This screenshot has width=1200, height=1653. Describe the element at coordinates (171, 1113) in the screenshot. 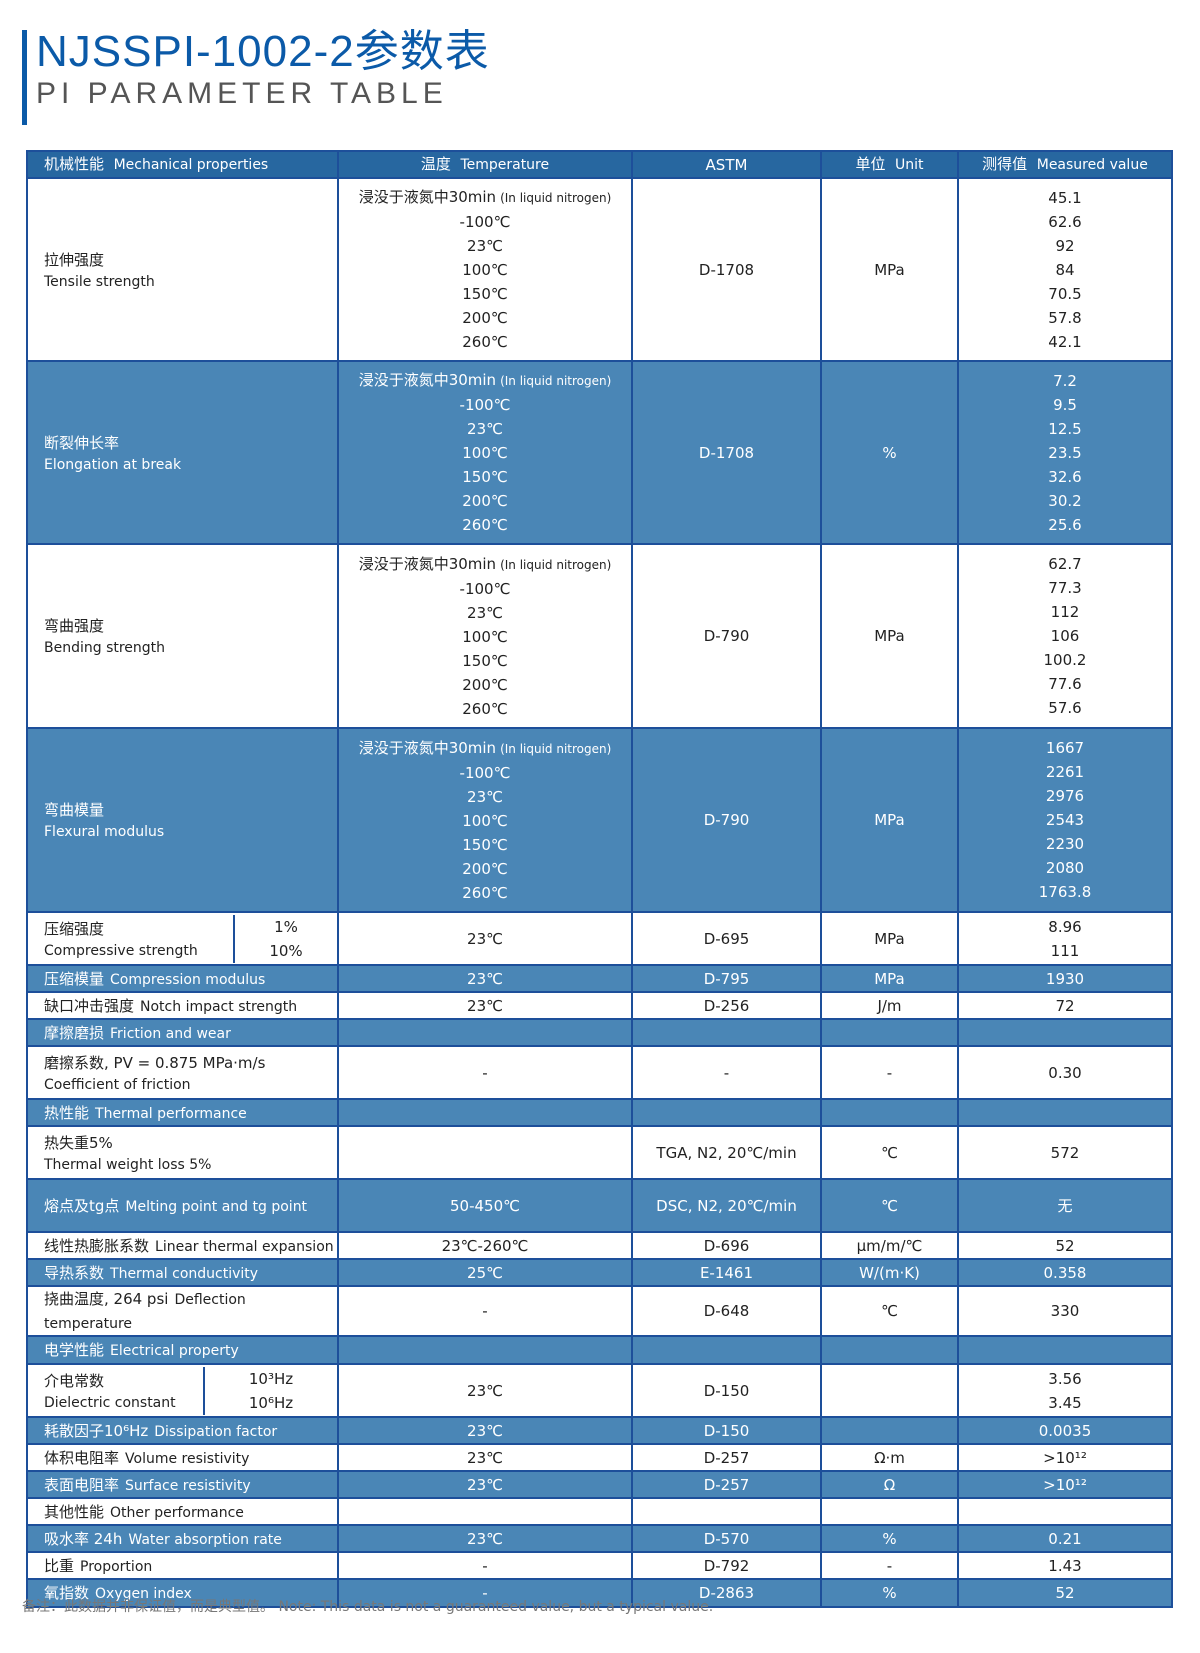

I see `property-name-en: Thermal performance` at that location.